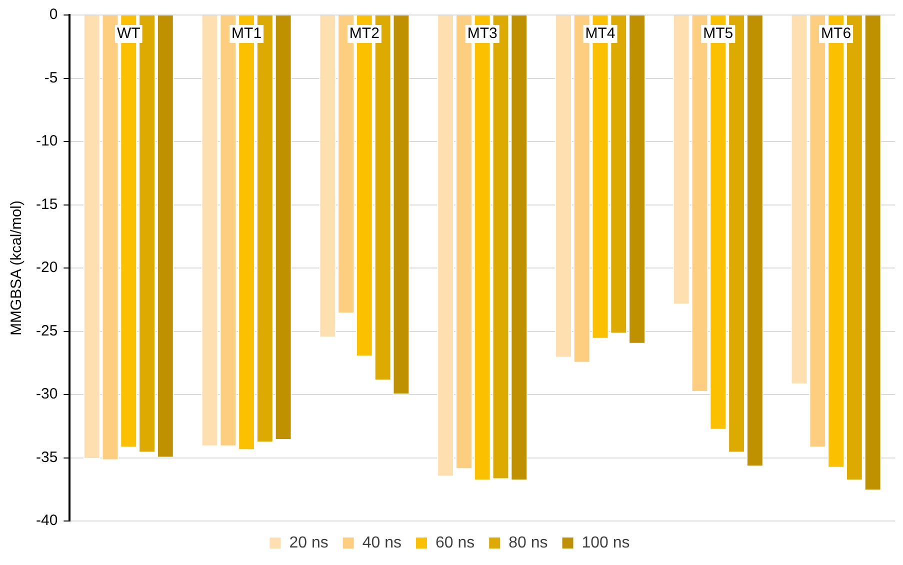 This screenshot has height=565, width=903. What do you see at coordinates (836, 33) in the screenshot?
I see `x-tick-label: MT6` at bounding box center [836, 33].